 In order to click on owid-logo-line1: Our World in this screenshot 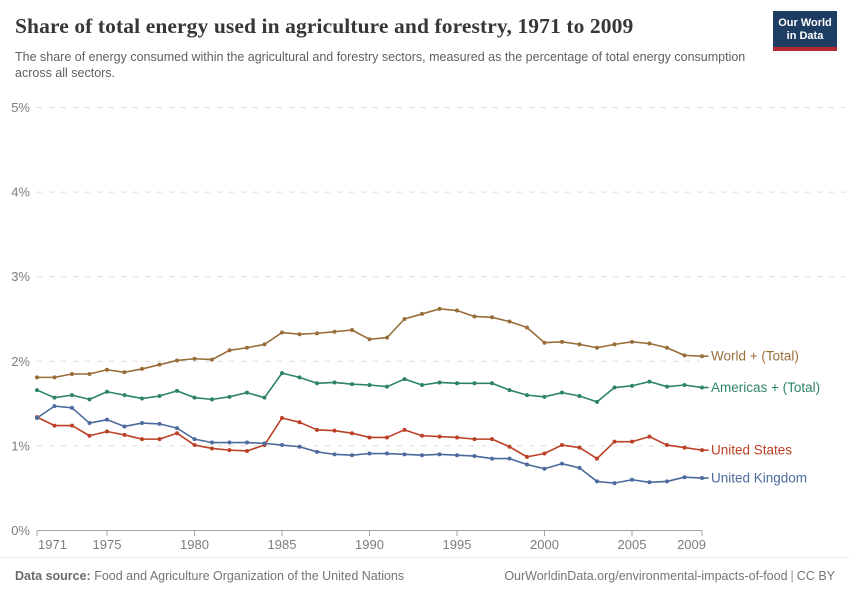, I will do `click(805, 23)`.